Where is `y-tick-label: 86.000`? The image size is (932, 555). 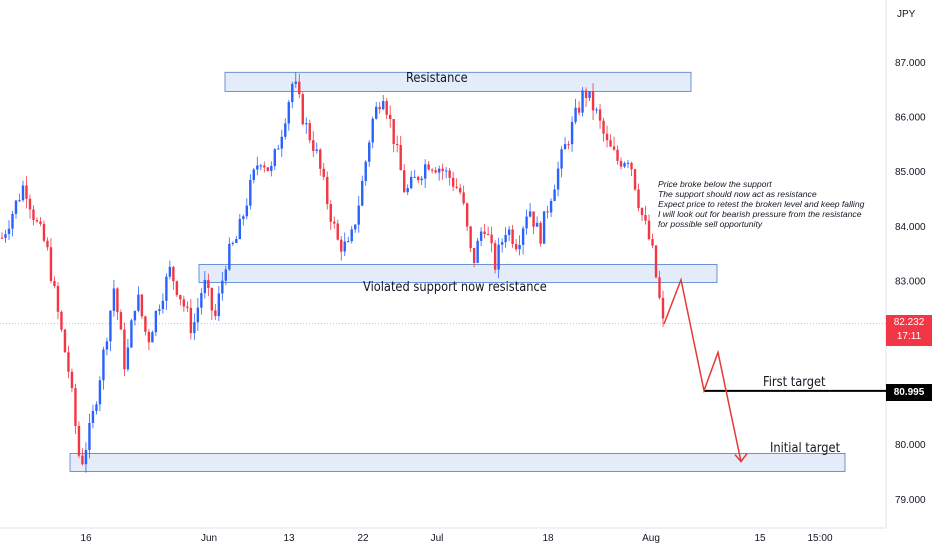
y-tick-label: 86.000 is located at coordinates (910, 118).